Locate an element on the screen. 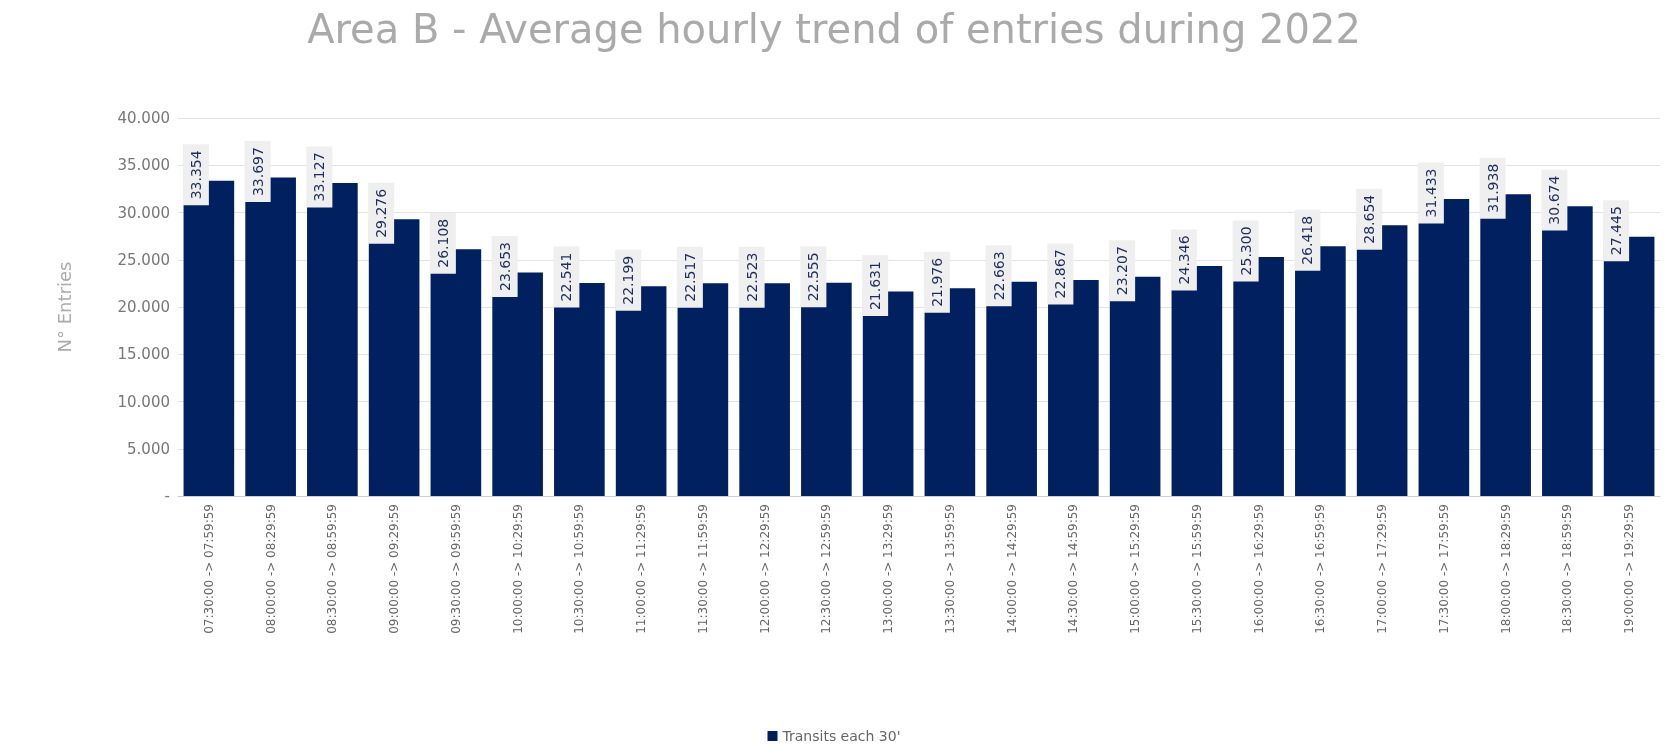  data-label: 31.938 is located at coordinates (1492, 188).